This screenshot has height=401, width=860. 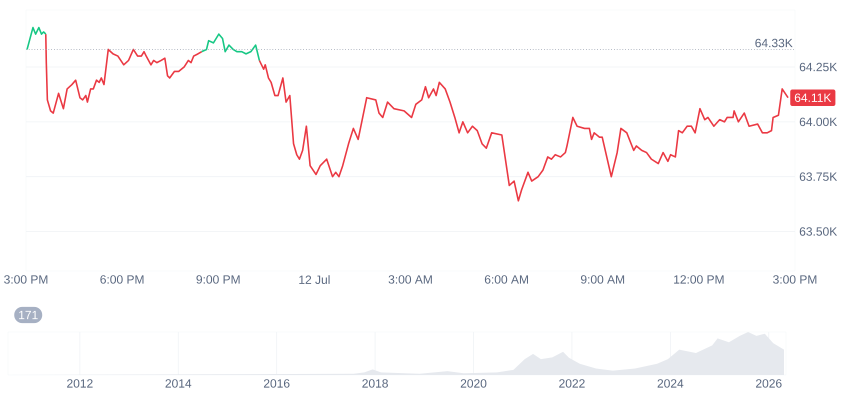 I want to click on x-tick-label: 2022, so click(x=572, y=383).